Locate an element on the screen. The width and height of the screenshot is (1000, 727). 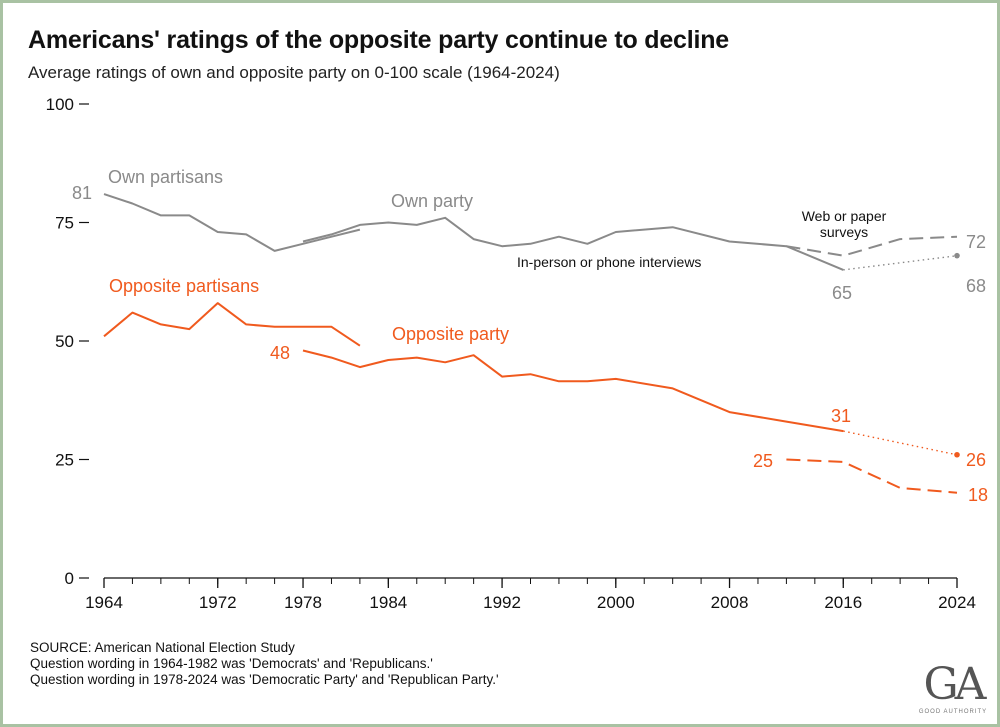
series-line-own-party-web-or-paper-surveys is located at coordinates (872, 246).